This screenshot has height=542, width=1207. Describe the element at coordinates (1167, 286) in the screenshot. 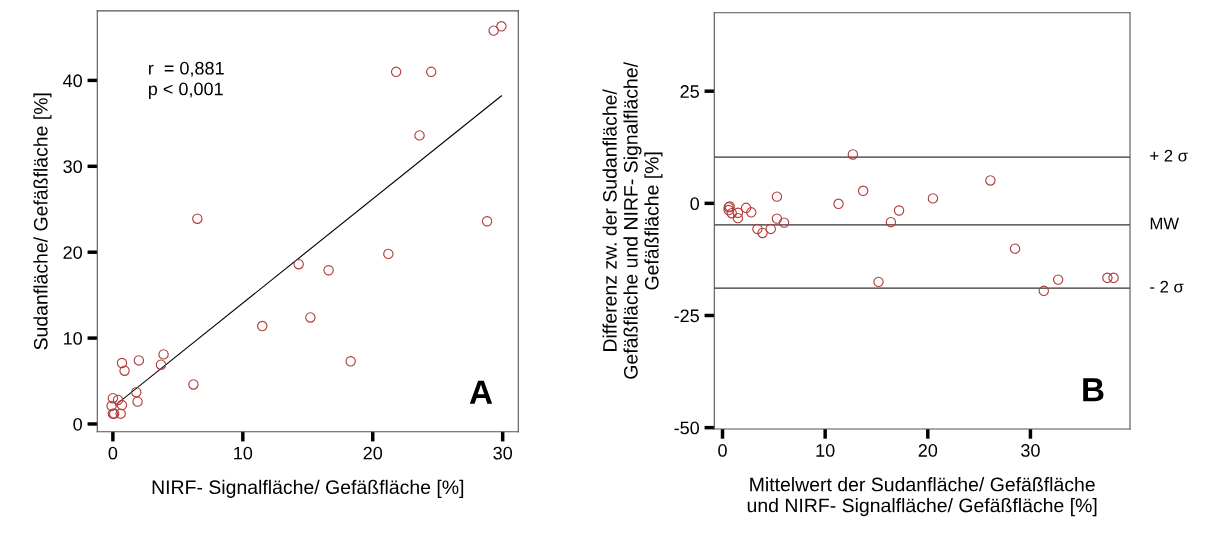

I see `ref-line-label: - 2 σ` at that location.